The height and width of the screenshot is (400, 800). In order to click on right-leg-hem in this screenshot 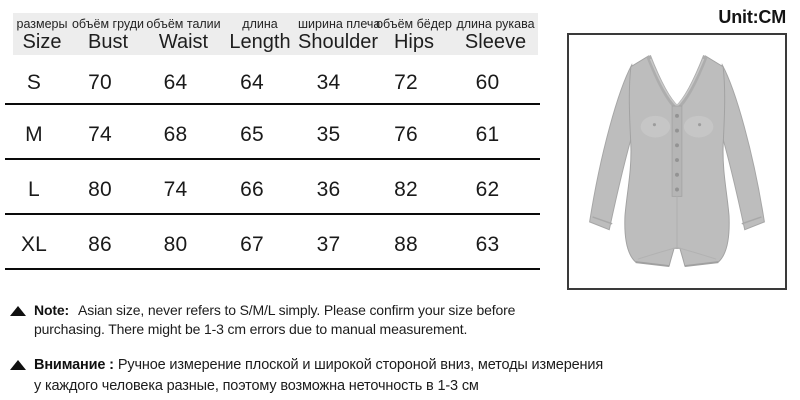, I will do `click(701, 264)`.